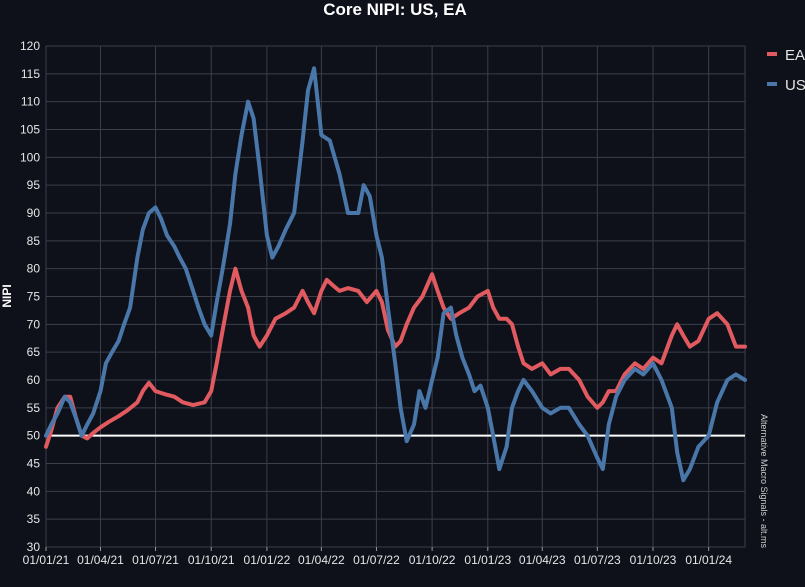 Image resolution: width=805 pixels, height=587 pixels. Describe the element at coordinates (34, 213) in the screenshot. I see `y-tick-label: 90` at that location.